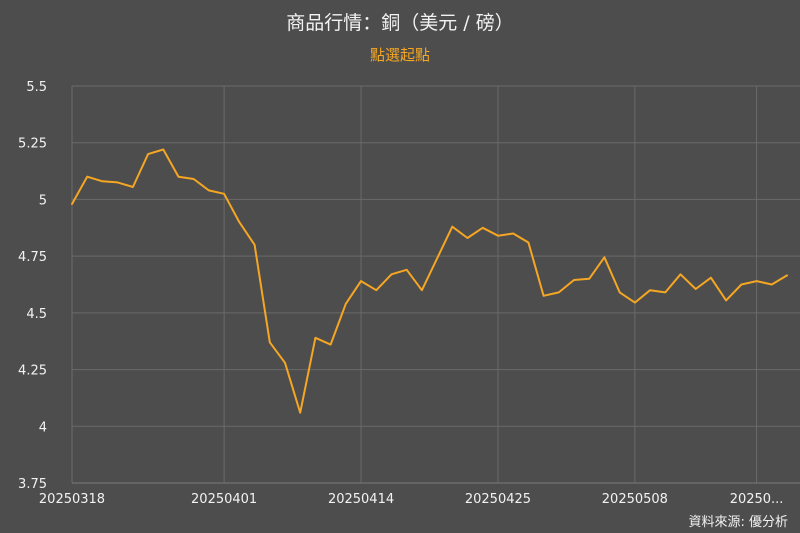 The height and width of the screenshot is (533, 800). Describe the element at coordinates (36, 87) in the screenshot. I see `y-tick-label: 5.5` at that location.